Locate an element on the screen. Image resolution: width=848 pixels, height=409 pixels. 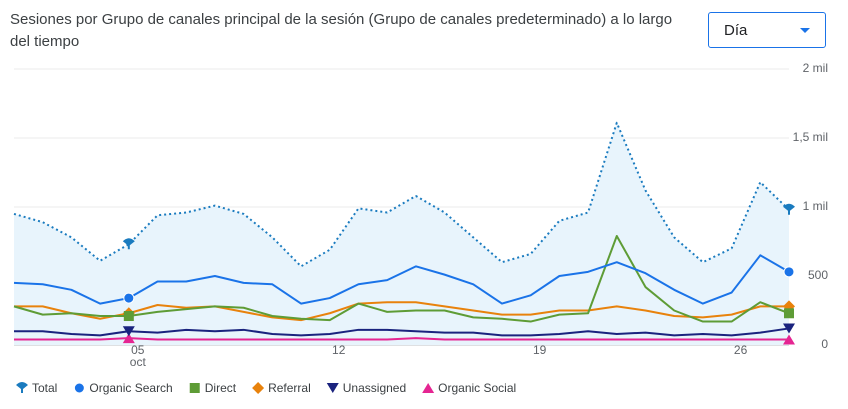
x-tick-label: 19 is located at coordinates (540, 350).